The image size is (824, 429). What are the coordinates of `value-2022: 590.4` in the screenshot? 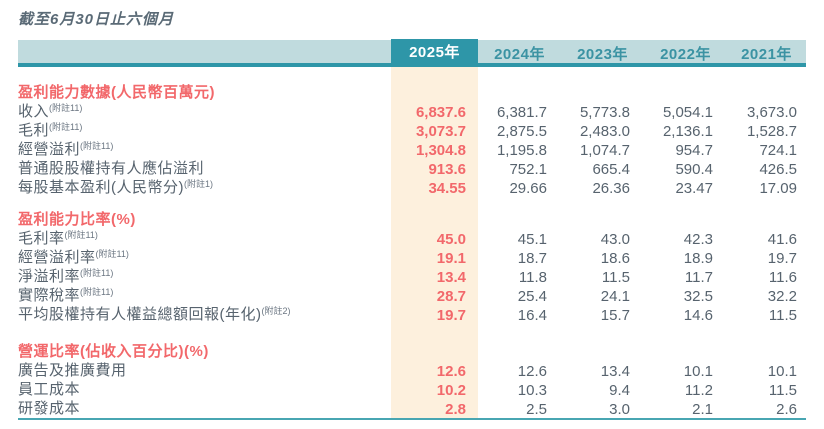 It's located at (694, 169).